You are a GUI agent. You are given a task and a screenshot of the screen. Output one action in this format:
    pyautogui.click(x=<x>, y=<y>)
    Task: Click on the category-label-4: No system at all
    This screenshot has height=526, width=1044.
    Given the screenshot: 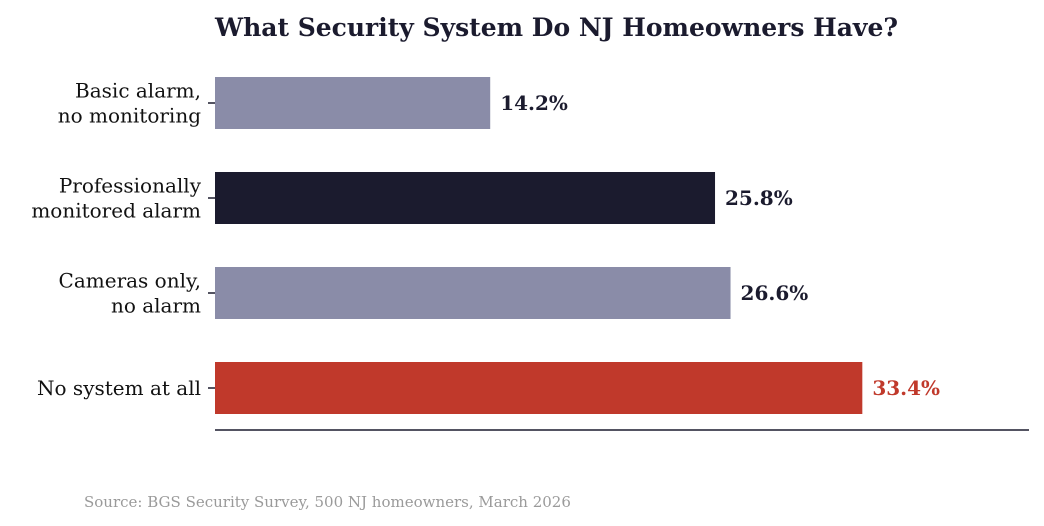 What is the action you would take?
    pyautogui.click(x=119, y=388)
    